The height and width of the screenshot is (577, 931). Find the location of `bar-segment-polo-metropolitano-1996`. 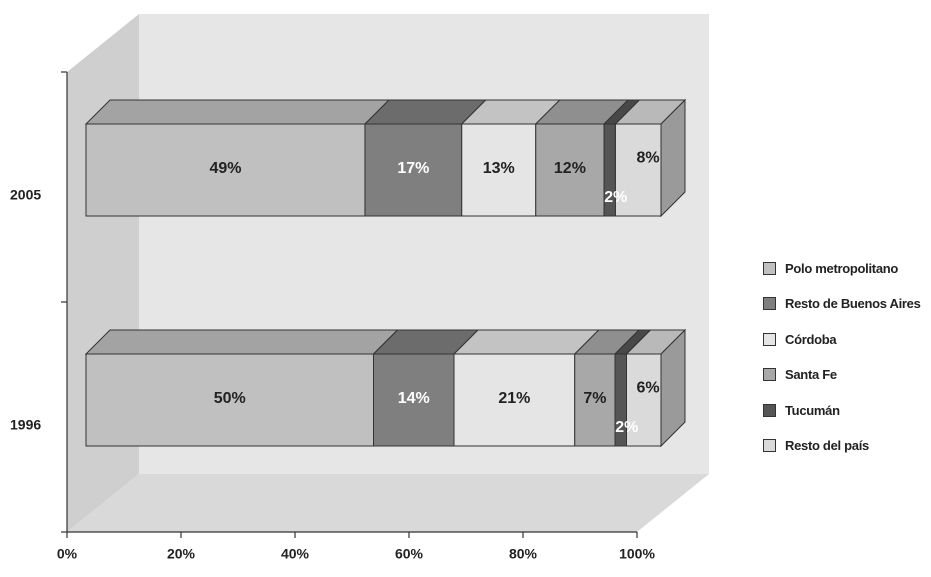

bar-segment-polo-metropolitano-1996 is located at coordinates (229, 400).